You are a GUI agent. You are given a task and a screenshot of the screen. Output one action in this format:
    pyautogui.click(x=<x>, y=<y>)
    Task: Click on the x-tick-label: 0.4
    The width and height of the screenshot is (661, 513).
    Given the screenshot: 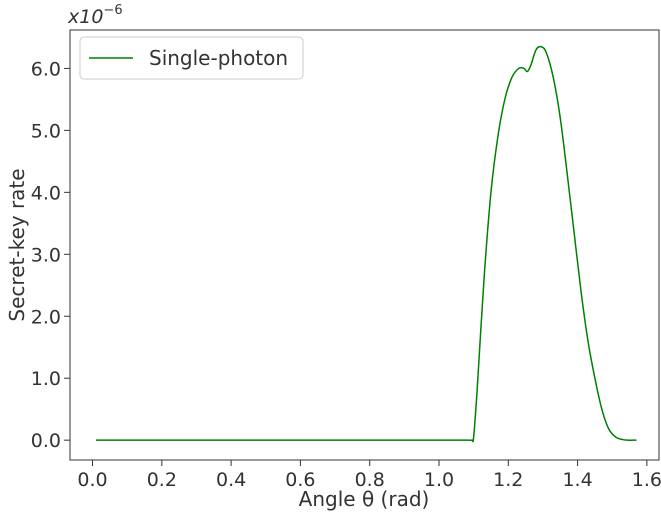 What is the action you would take?
    pyautogui.click(x=231, y=480)
    